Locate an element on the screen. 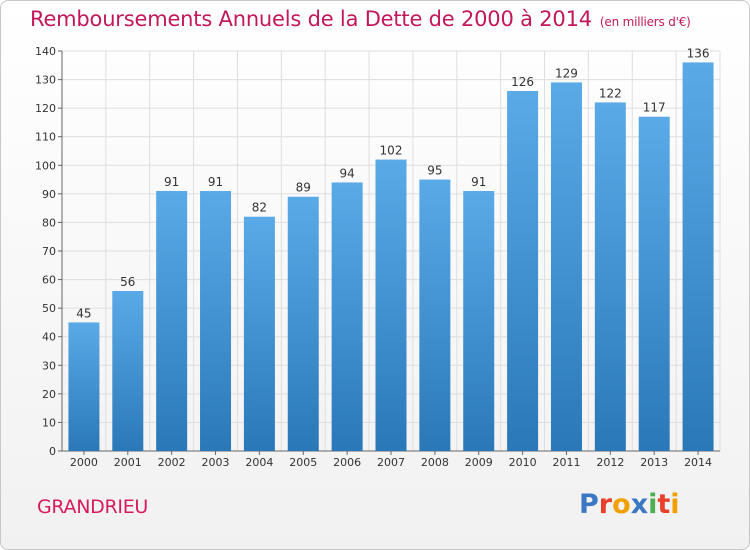 The width and height of the screenshot is (750, 550). x-tick-label-2001: 2001 is located at coordinates (128, 462).